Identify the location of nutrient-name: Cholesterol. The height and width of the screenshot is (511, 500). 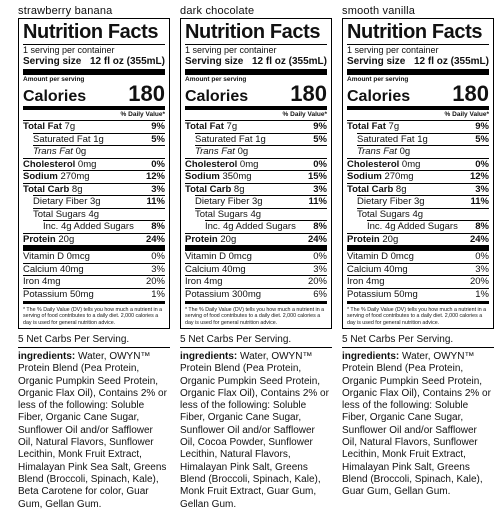
(211, 164).